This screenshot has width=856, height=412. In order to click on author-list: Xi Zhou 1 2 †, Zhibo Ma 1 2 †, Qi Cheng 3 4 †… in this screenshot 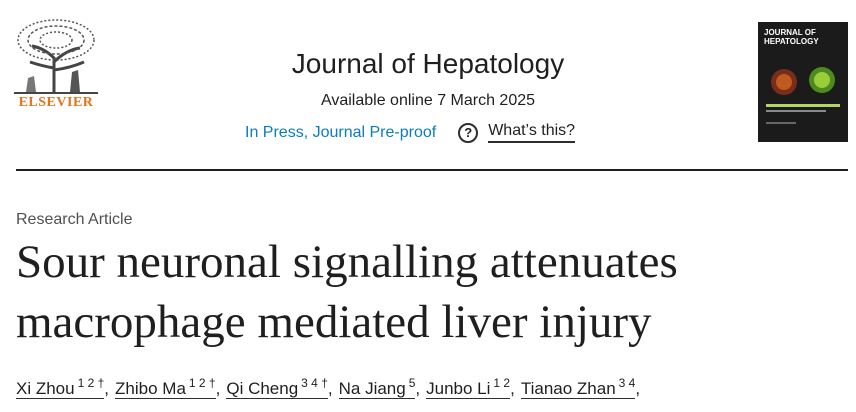, I will do `click(331, 387)`.